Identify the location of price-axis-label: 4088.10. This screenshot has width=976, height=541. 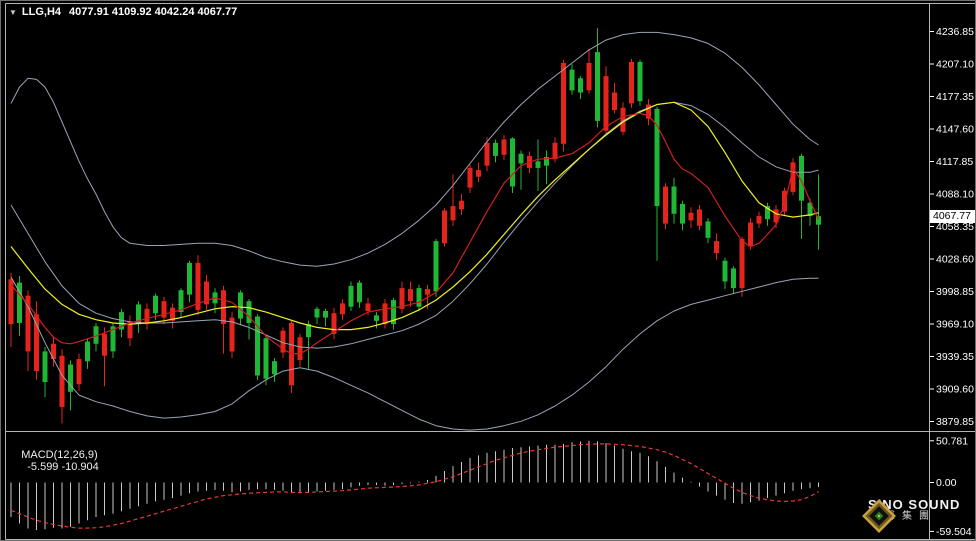
(955, 195).